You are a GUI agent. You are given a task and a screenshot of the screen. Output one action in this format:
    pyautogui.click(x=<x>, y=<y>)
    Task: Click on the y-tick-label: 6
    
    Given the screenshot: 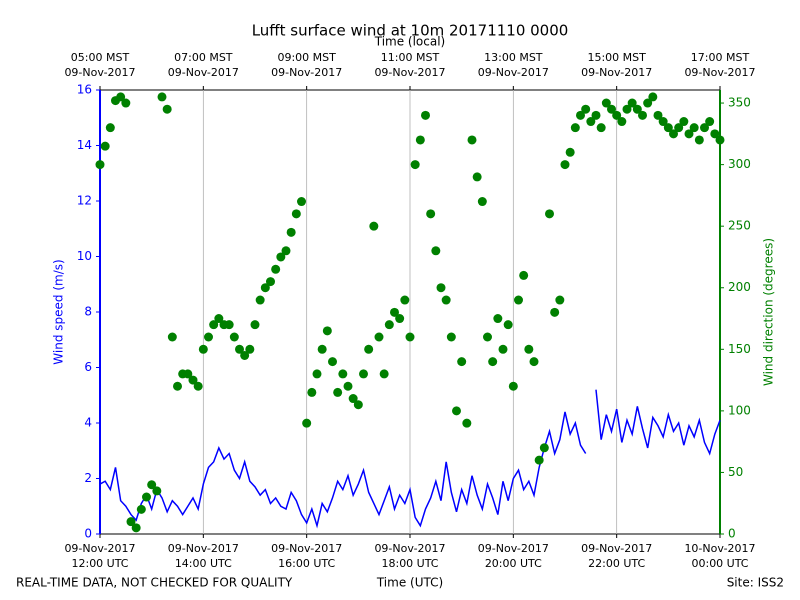 What is the action you would take?
    pyautogui.click(x=88, y=367)
    